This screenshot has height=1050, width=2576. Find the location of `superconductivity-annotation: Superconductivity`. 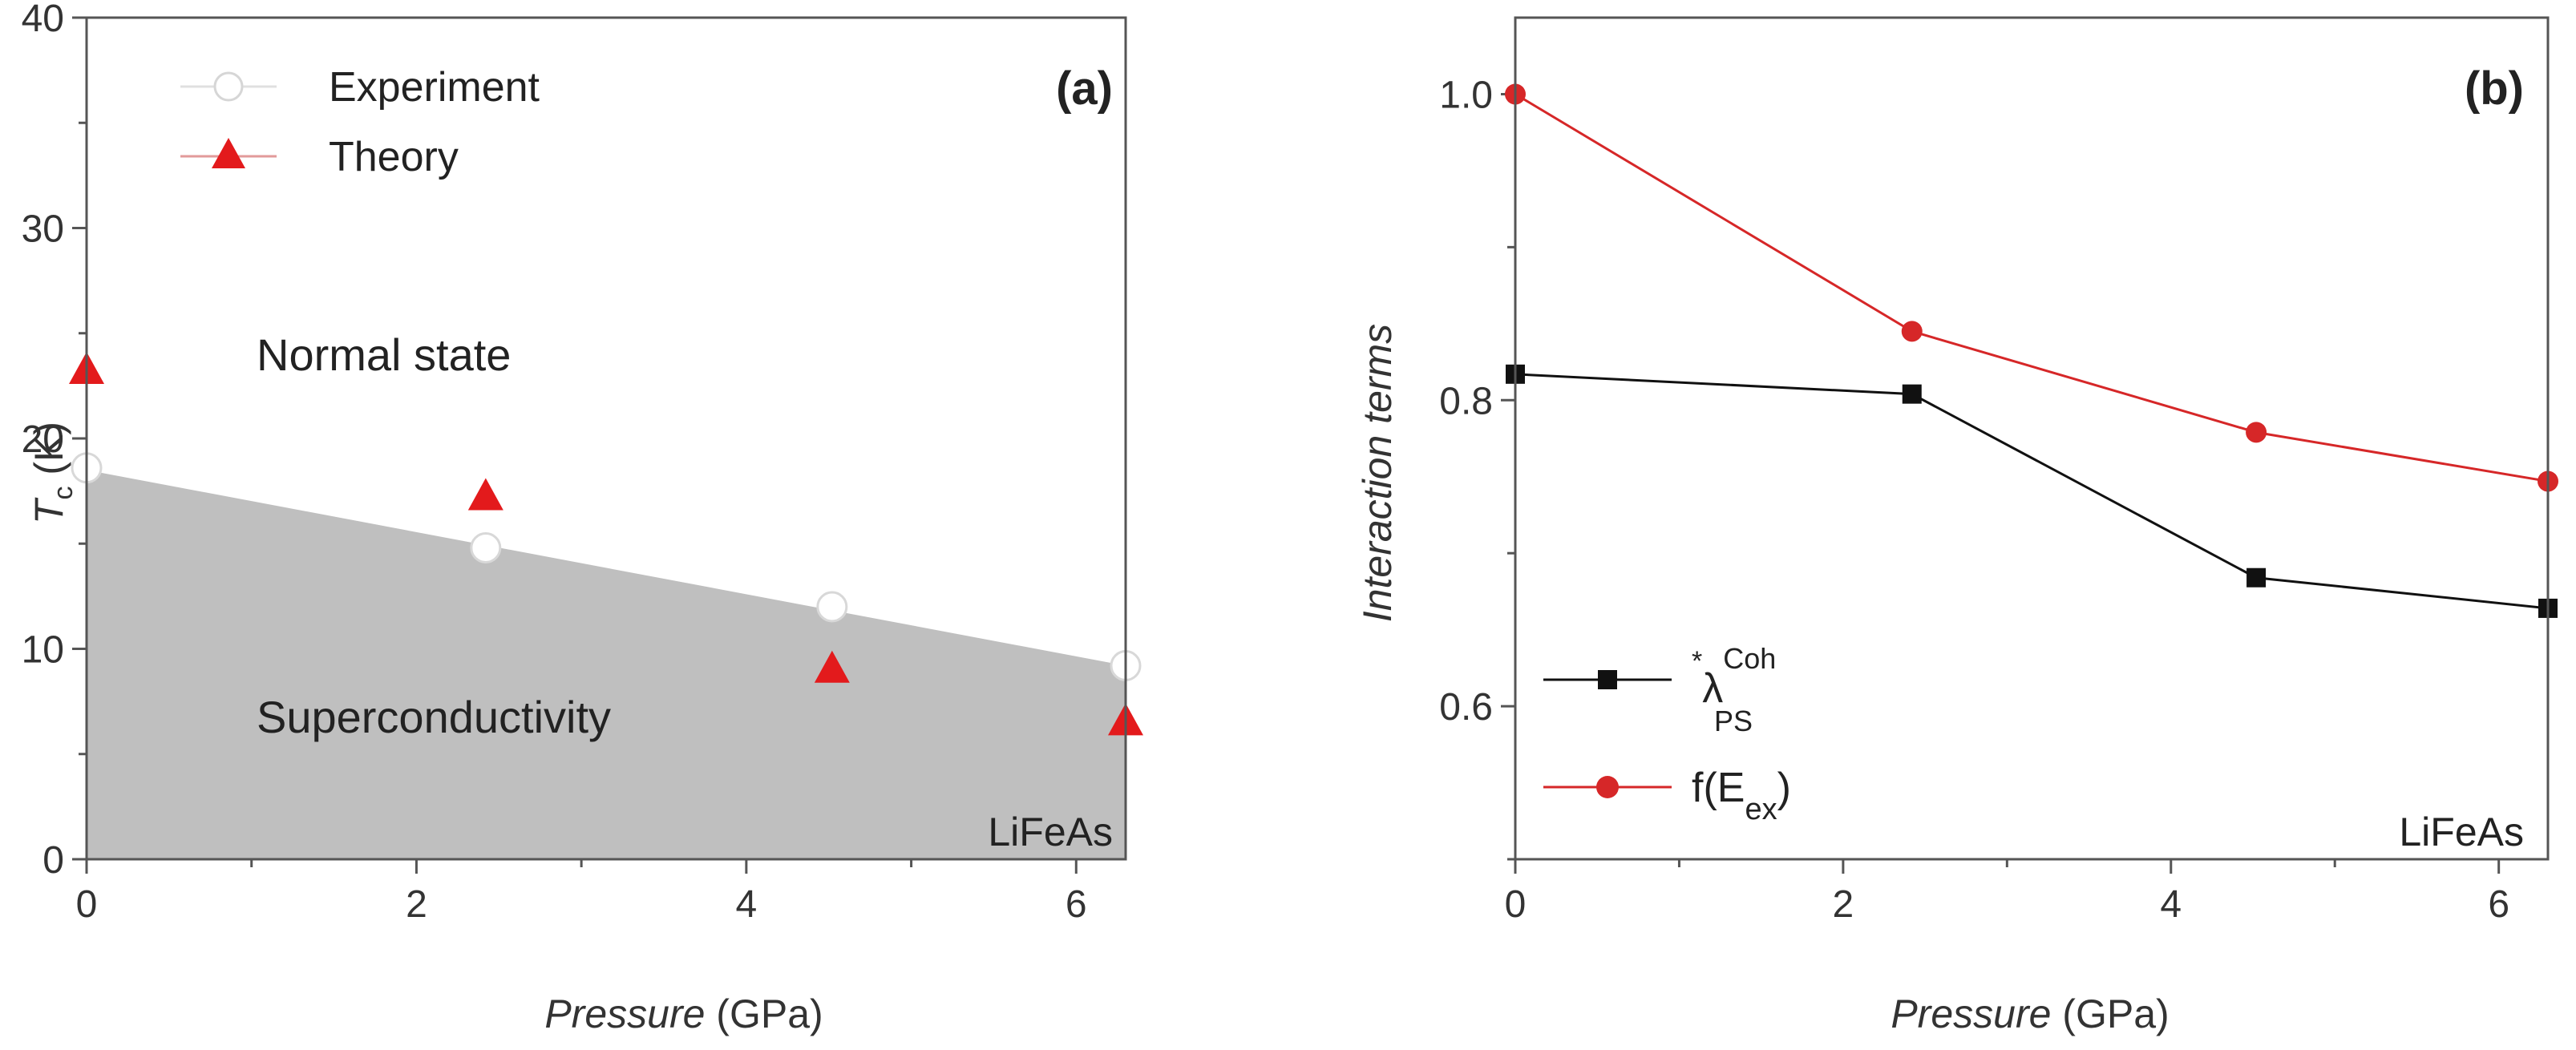

superconductivity-annotation: Superconductivity is located at coordinates (434, 717).